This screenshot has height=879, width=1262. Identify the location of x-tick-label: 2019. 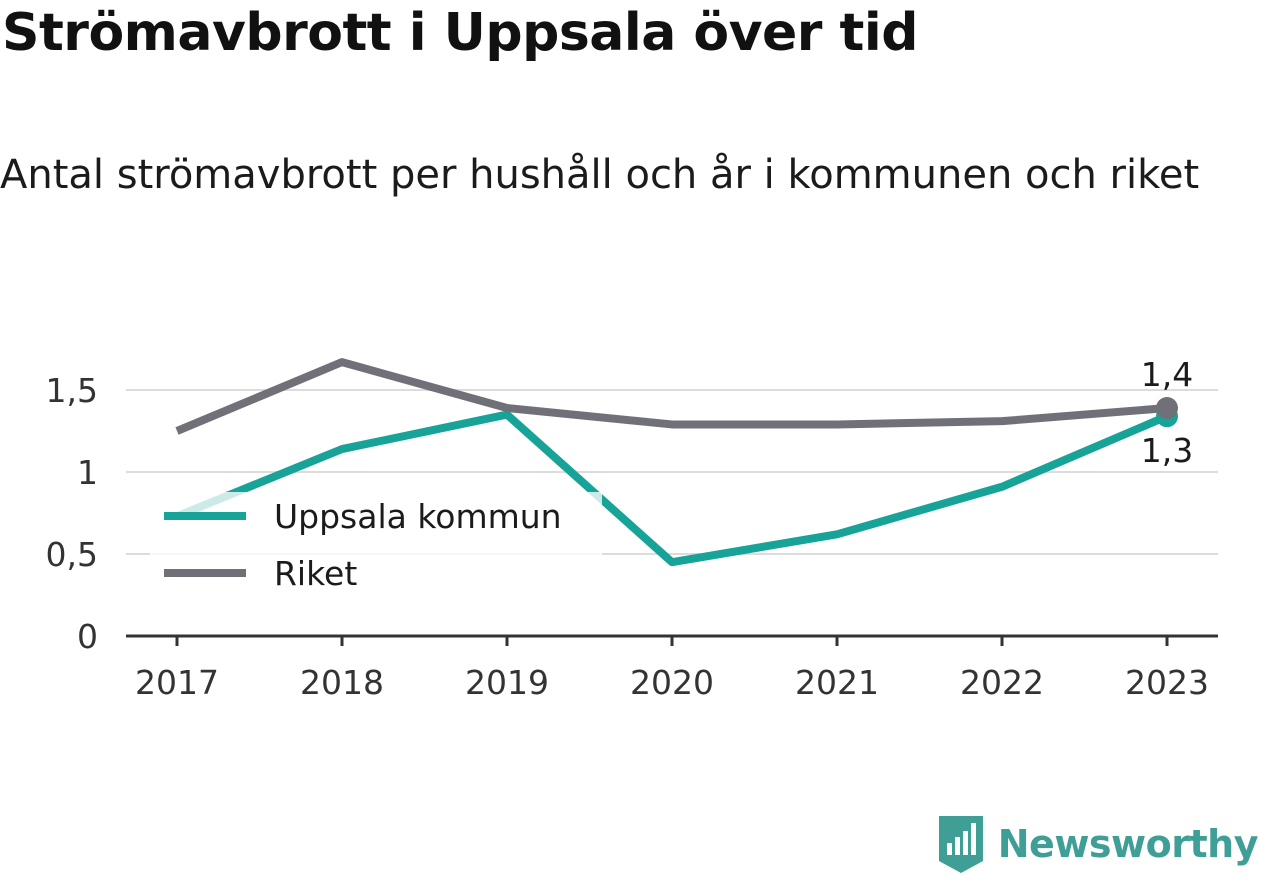
(507, 682).